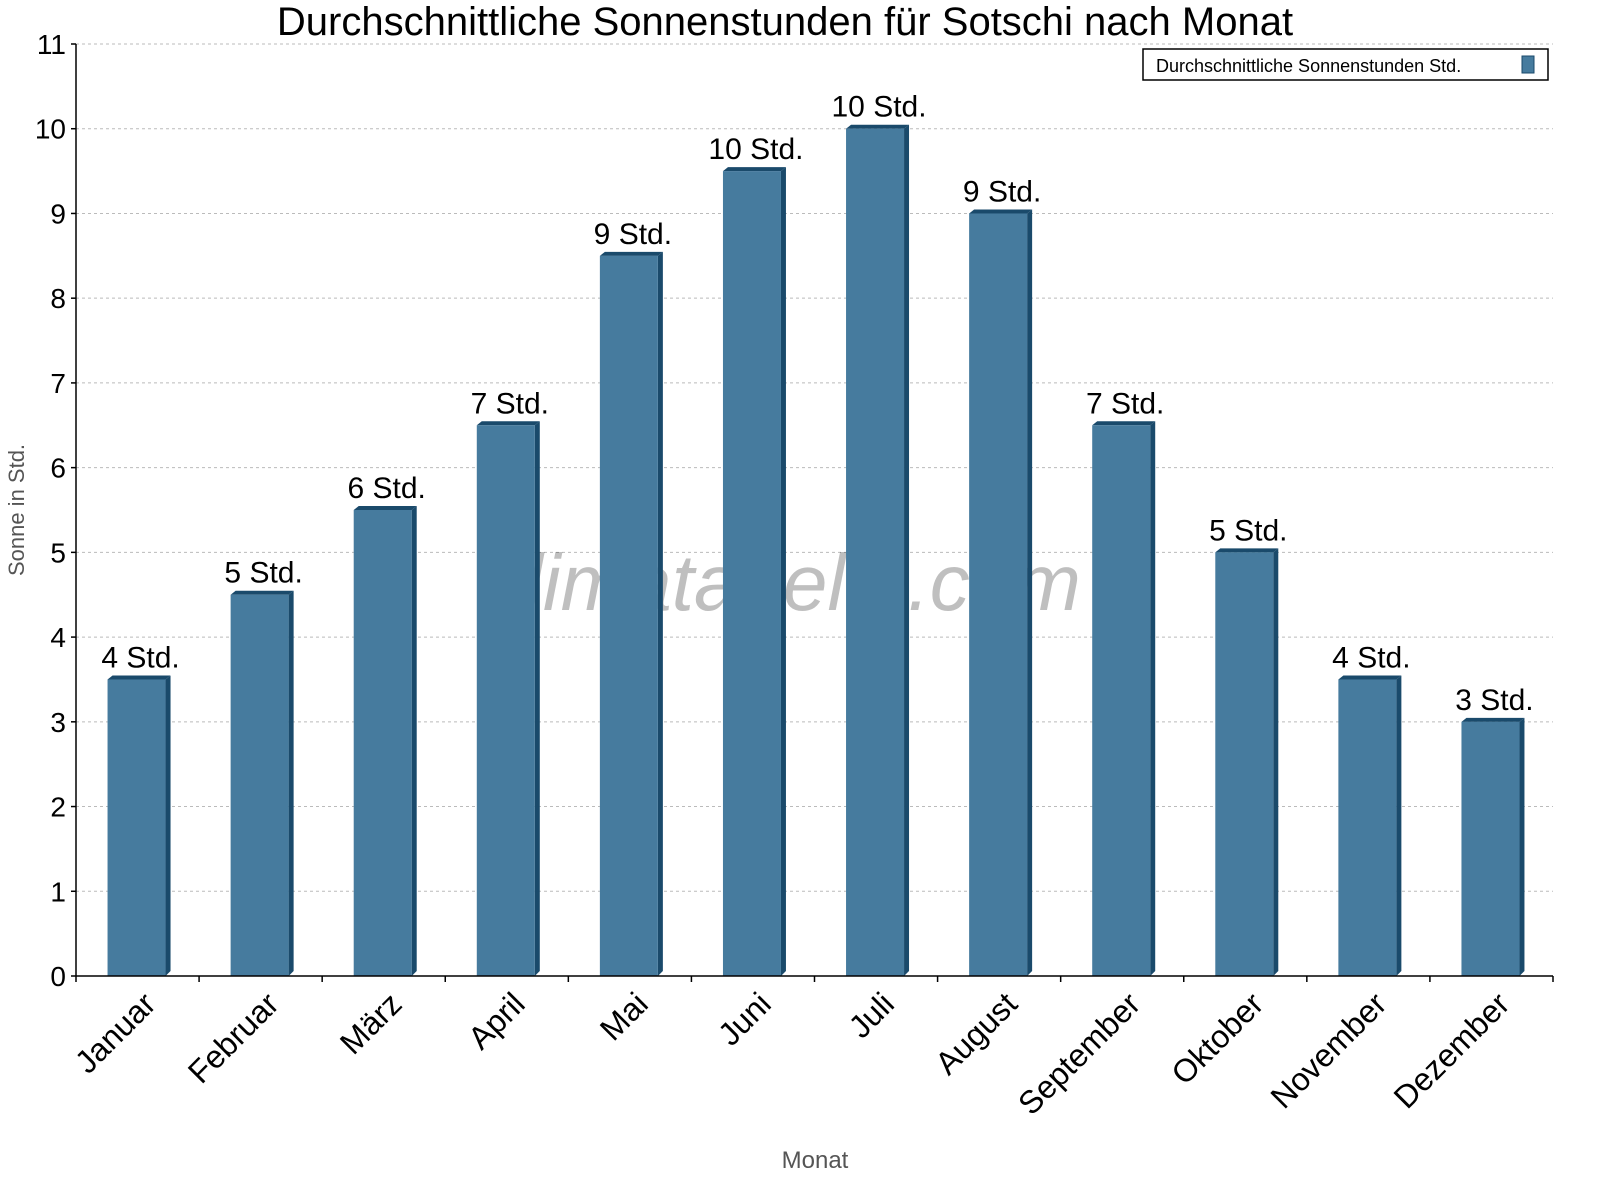  I want to click on legend-label: Durchschnittliche Sonnenstunden Std., so click(1308, 66).